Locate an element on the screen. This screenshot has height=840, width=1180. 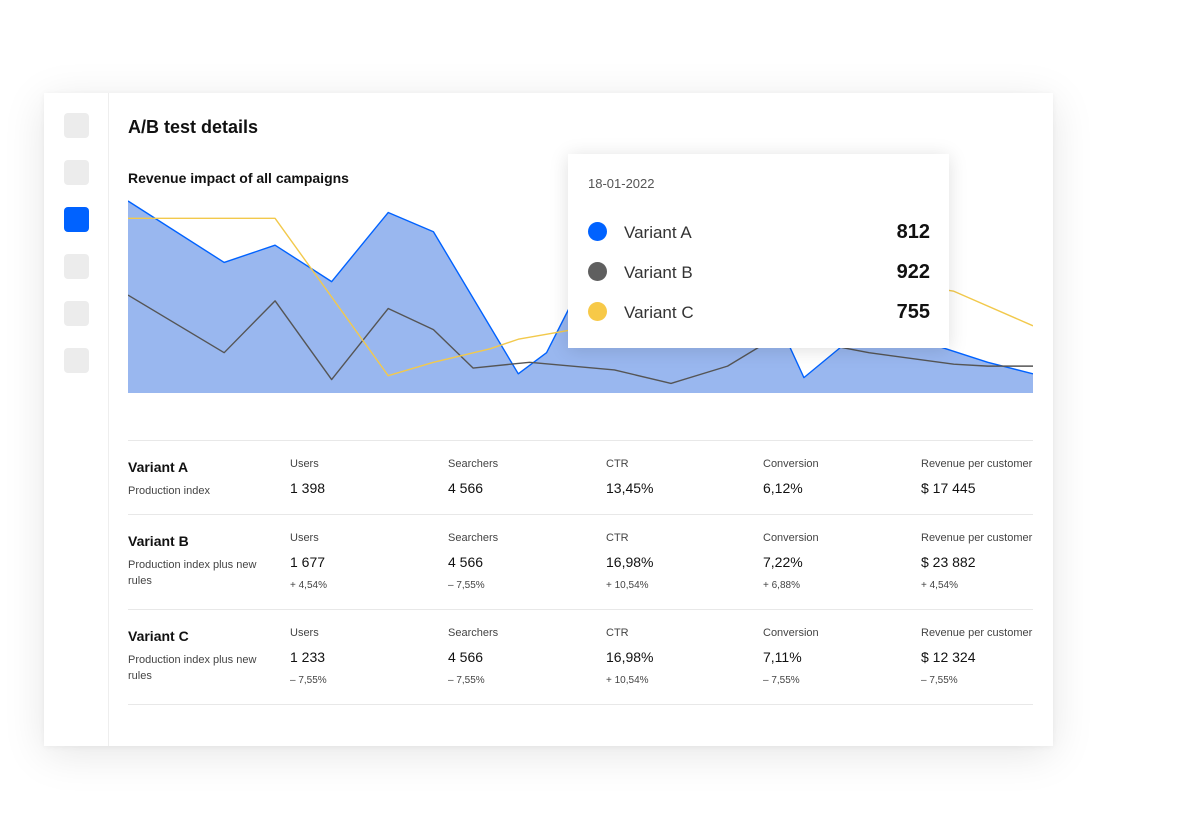
metric-value: 6,12% is located at coordinates (783, 488).